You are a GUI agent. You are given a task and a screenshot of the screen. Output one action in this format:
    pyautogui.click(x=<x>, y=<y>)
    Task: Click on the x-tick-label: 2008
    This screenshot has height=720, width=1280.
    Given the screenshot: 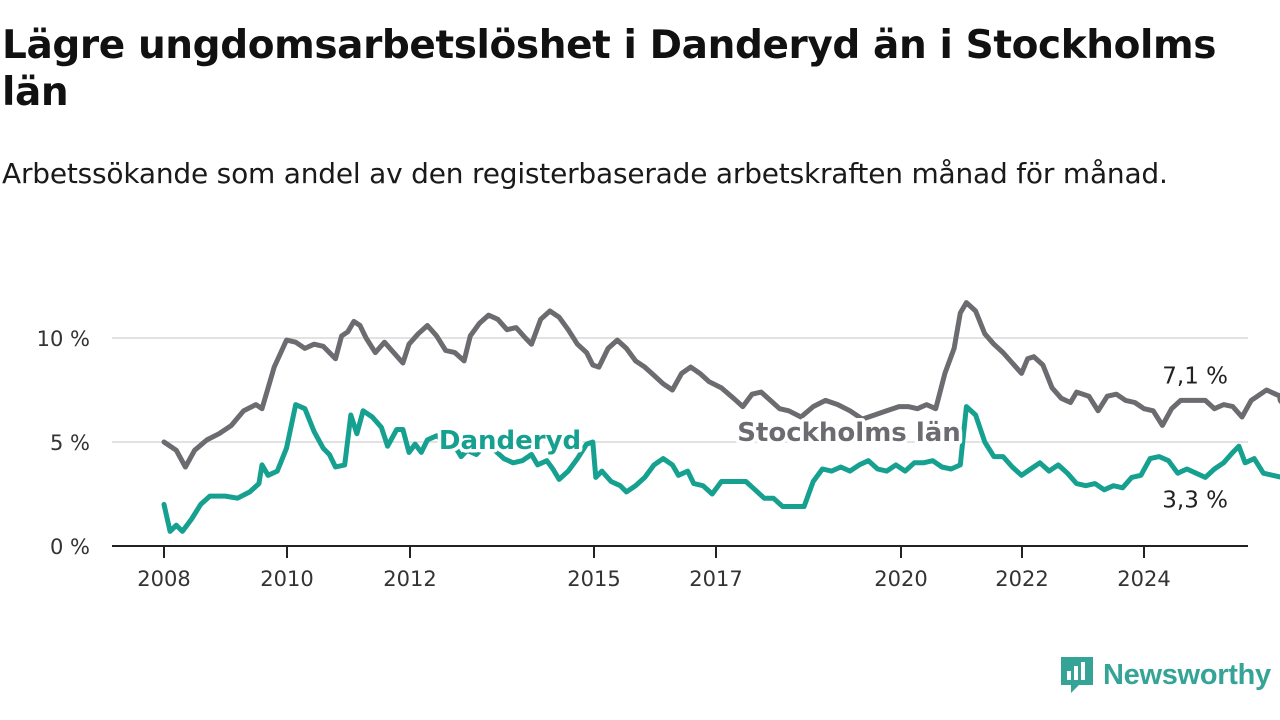 What is the action you would take?
    pyautogui.click(x=163, y=579)
    